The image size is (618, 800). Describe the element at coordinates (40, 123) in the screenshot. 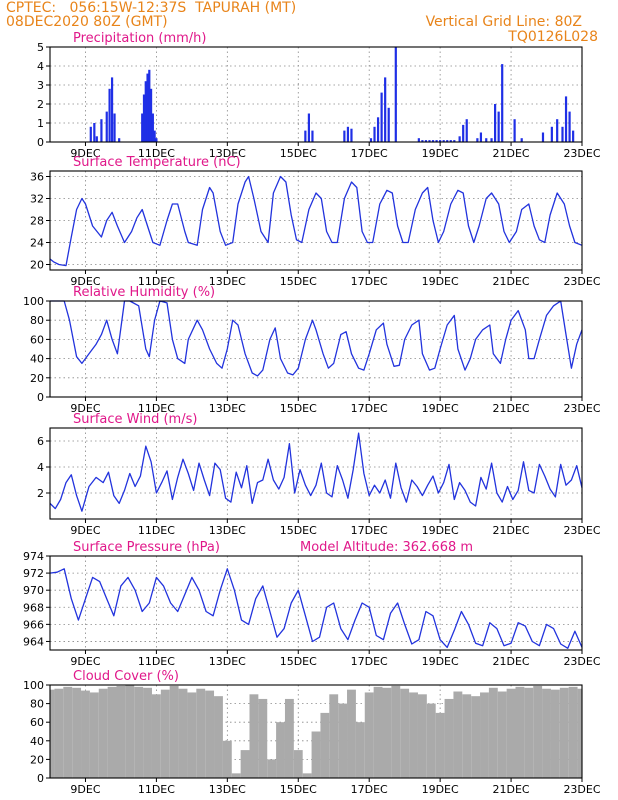

I see `y-tick-label: 1` at that location.